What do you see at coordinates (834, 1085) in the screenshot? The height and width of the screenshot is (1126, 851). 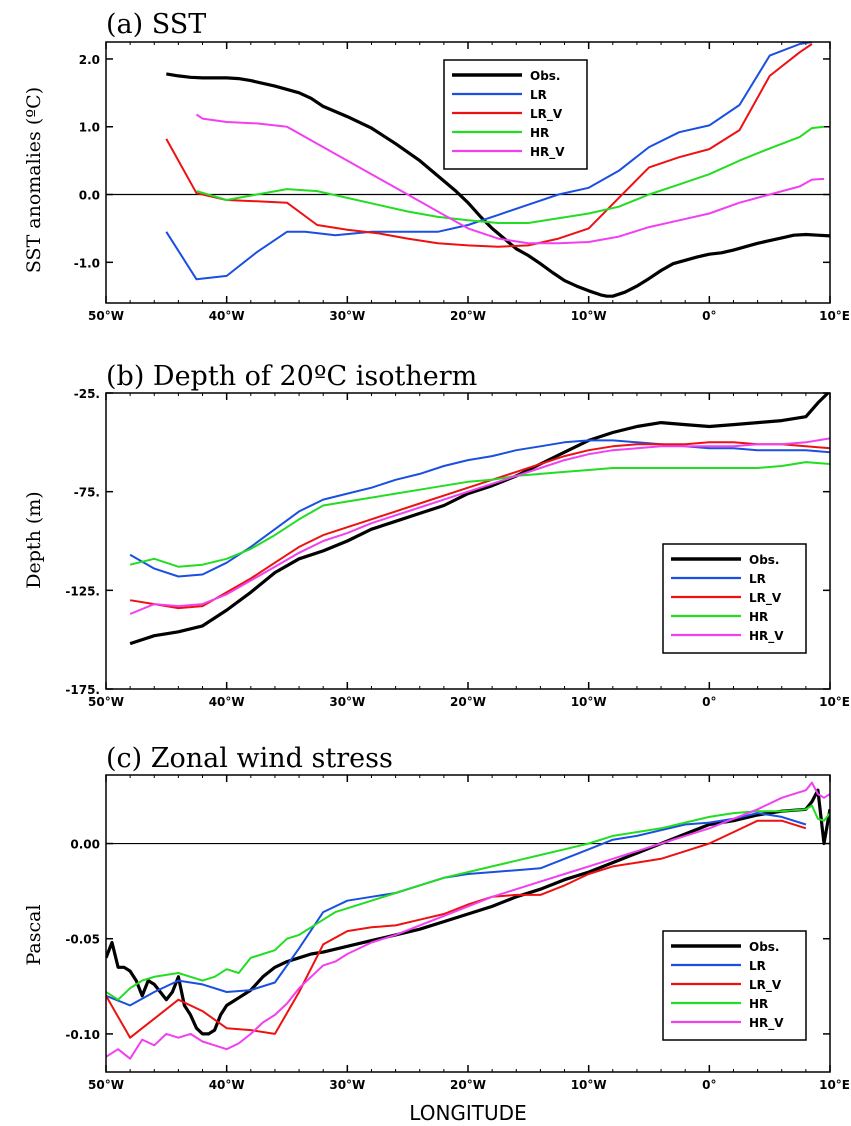 I see `x-tick-label-wind: 10°E` at bounding box center [834, 1085].